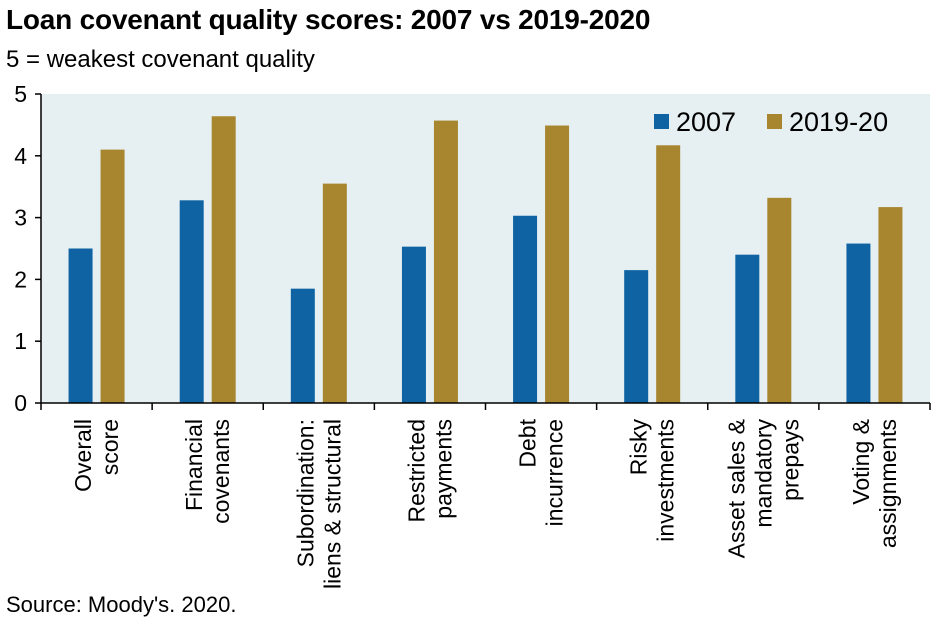  I want to click on x-category-label: Debt incurrence, so click(541, 472).